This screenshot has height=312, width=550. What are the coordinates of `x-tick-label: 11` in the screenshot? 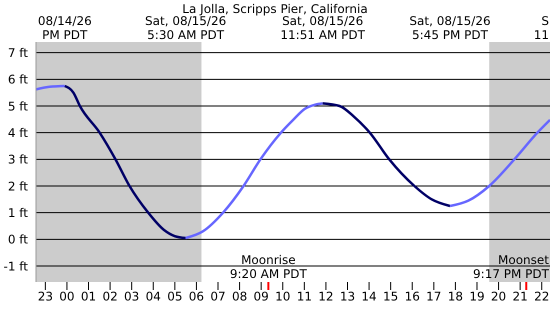 It's located at (304, 297).